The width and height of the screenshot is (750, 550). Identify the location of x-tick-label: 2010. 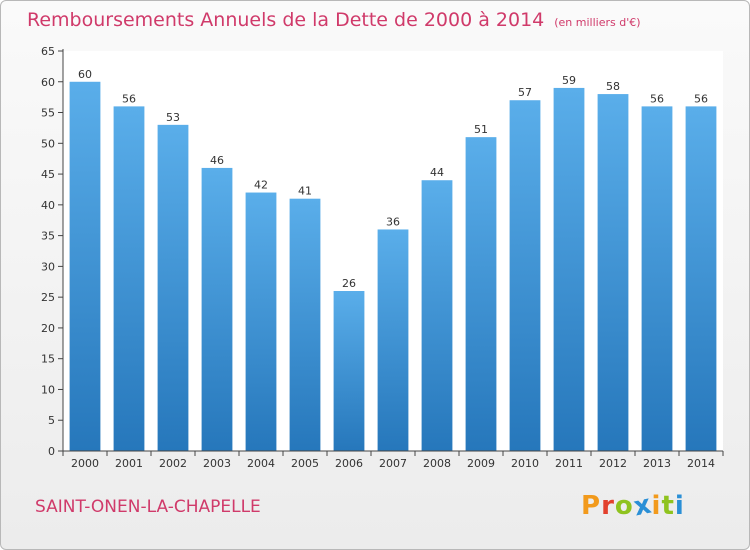
(525, 463).